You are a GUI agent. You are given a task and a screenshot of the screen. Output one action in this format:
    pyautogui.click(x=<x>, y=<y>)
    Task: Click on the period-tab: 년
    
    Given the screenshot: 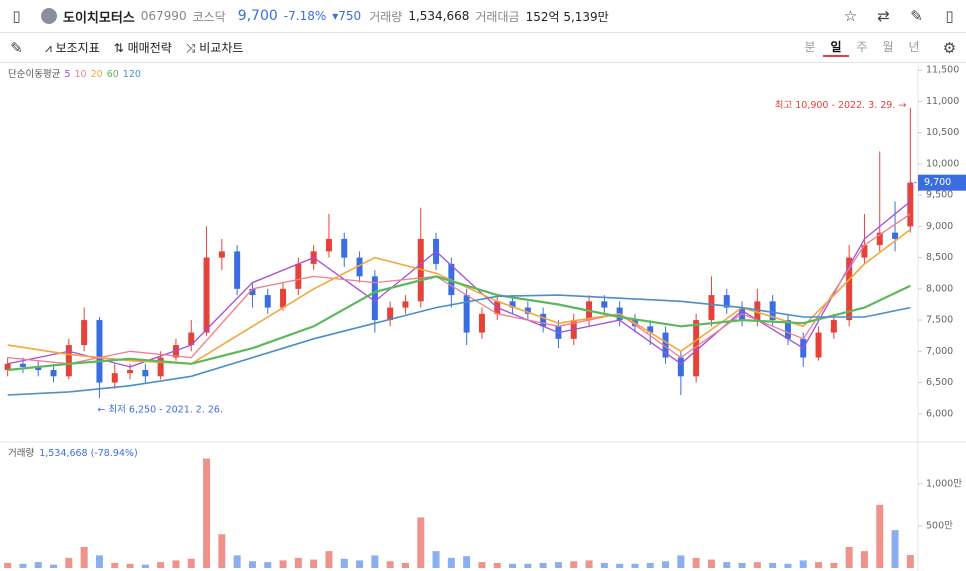 What is the action you would take?
    pyautogui.click(x=914, y=47)
    